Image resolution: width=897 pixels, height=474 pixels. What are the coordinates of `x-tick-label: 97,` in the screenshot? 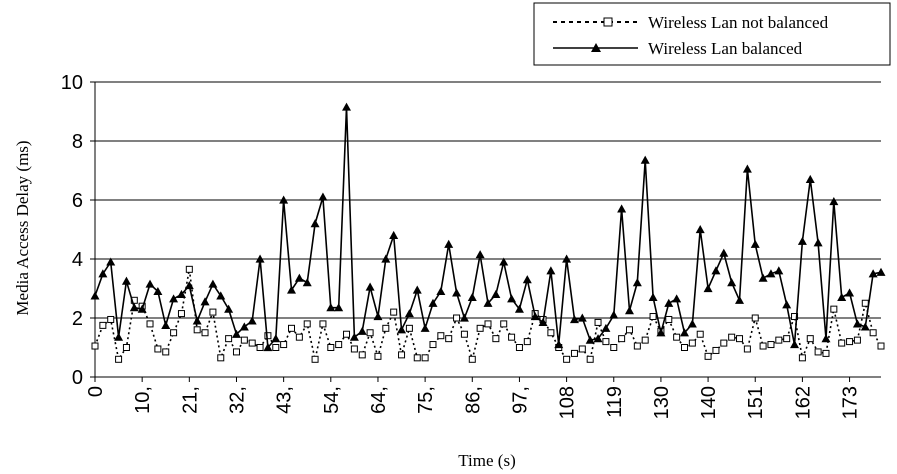 It's located at (520, 400).